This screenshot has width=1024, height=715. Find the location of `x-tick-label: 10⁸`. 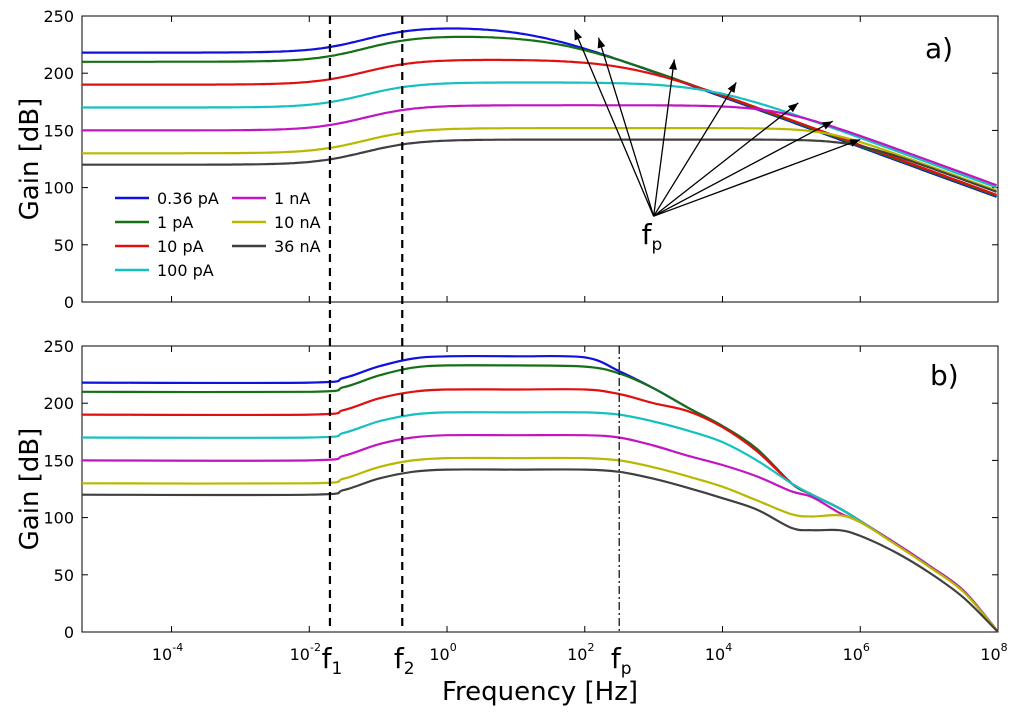

x-tick-label: 10⁸ is located at coordinates (993, 652).